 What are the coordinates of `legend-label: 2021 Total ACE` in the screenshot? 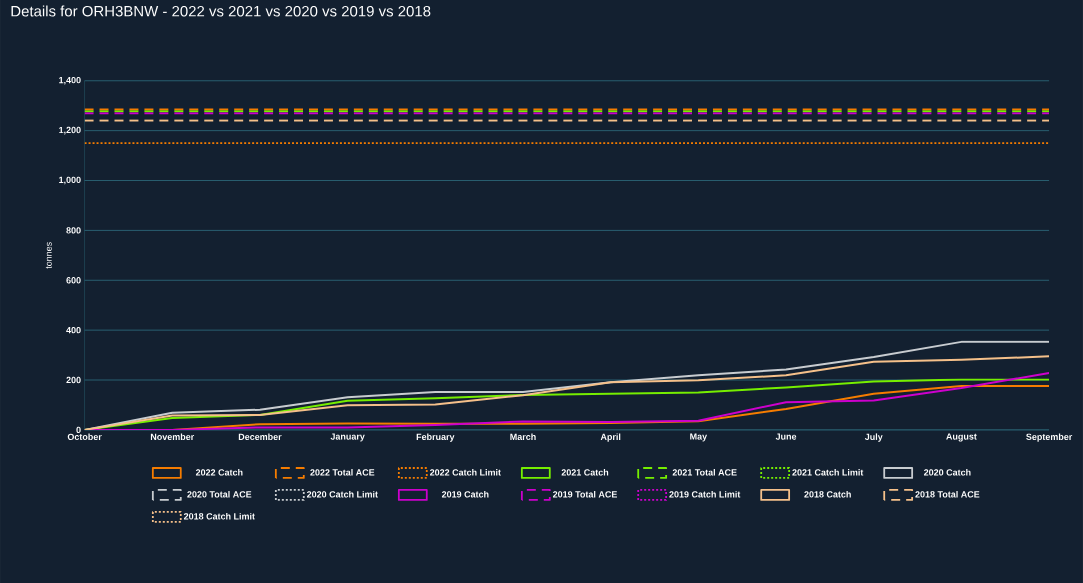 It's located at (704, 472).